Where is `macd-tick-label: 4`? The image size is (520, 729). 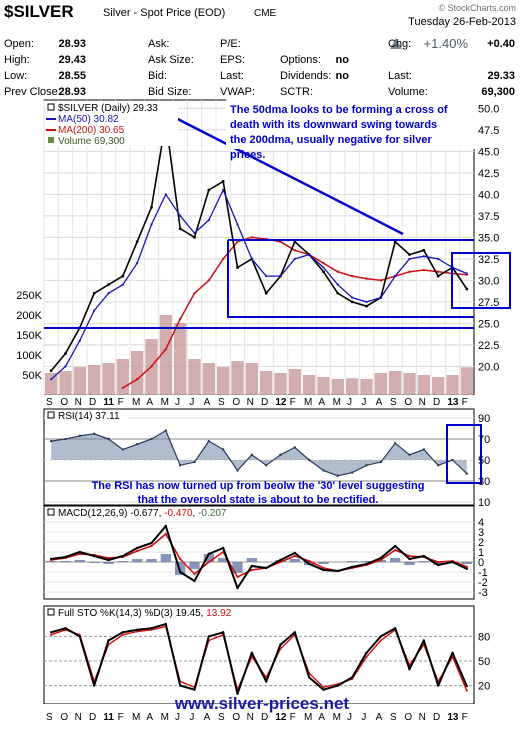 macd-tick-label: 4 is located at coordinates (481, 523).